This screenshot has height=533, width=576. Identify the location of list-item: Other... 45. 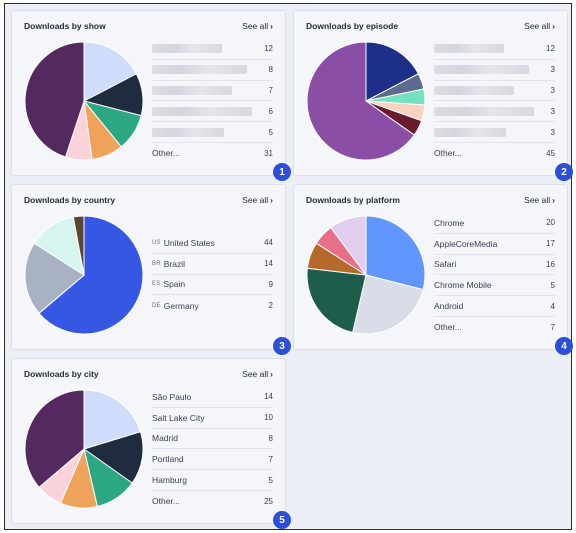
(494, 153).